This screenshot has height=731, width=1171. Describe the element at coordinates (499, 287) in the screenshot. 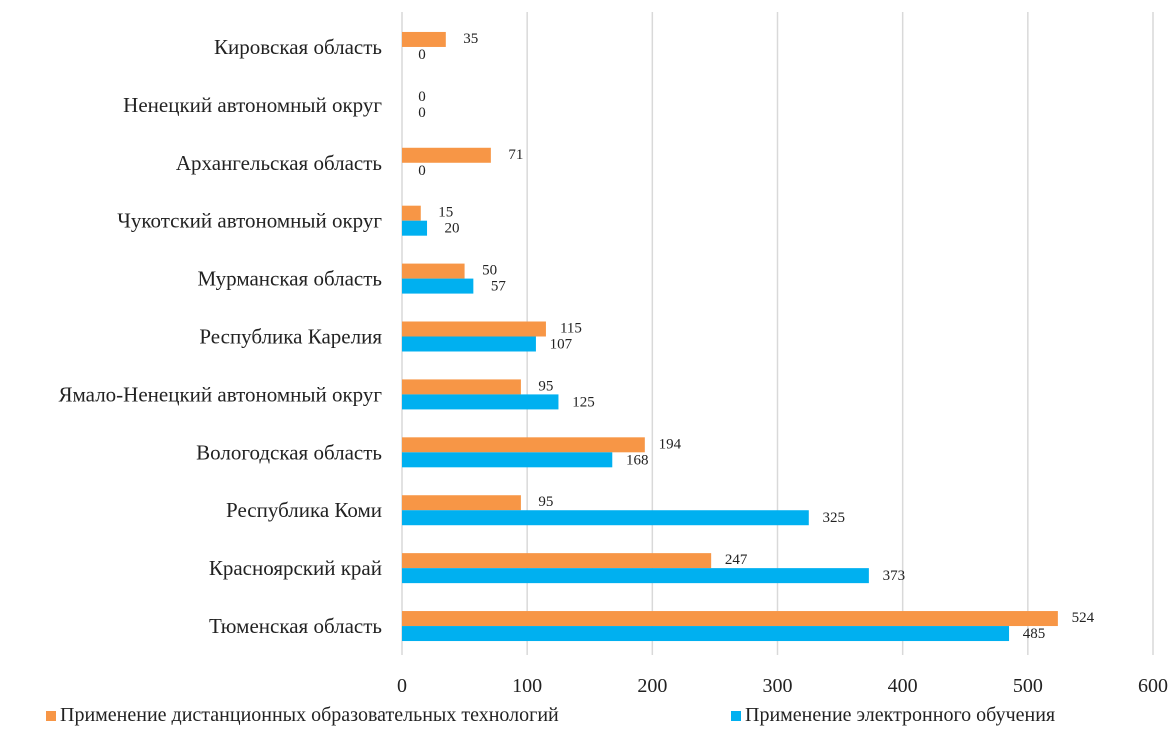

I see `data-label: 57` at that location.